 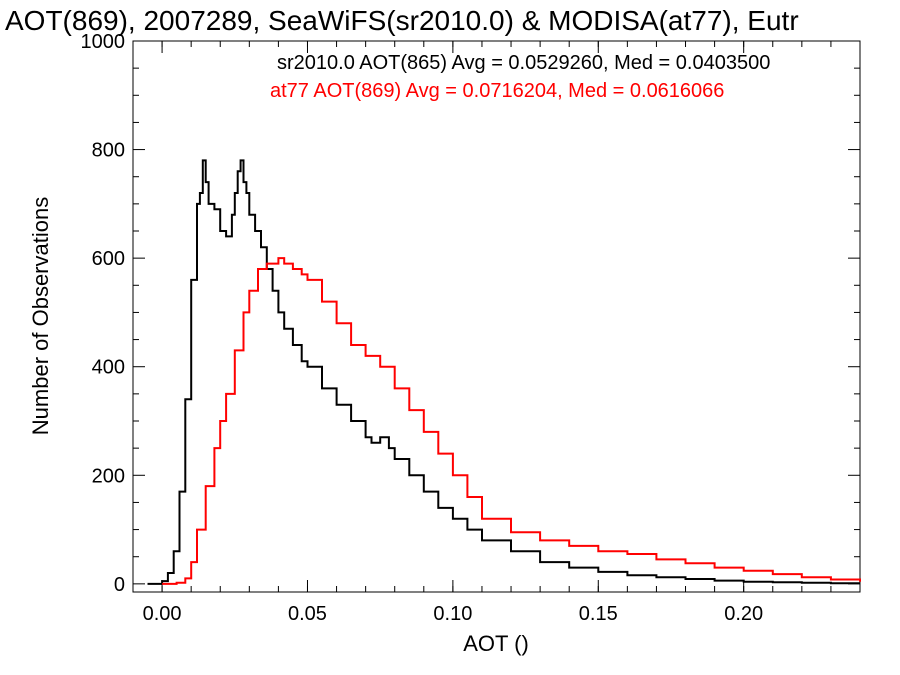 I want to click on x-tick-label: 0.20, so click(x=743, y=614).